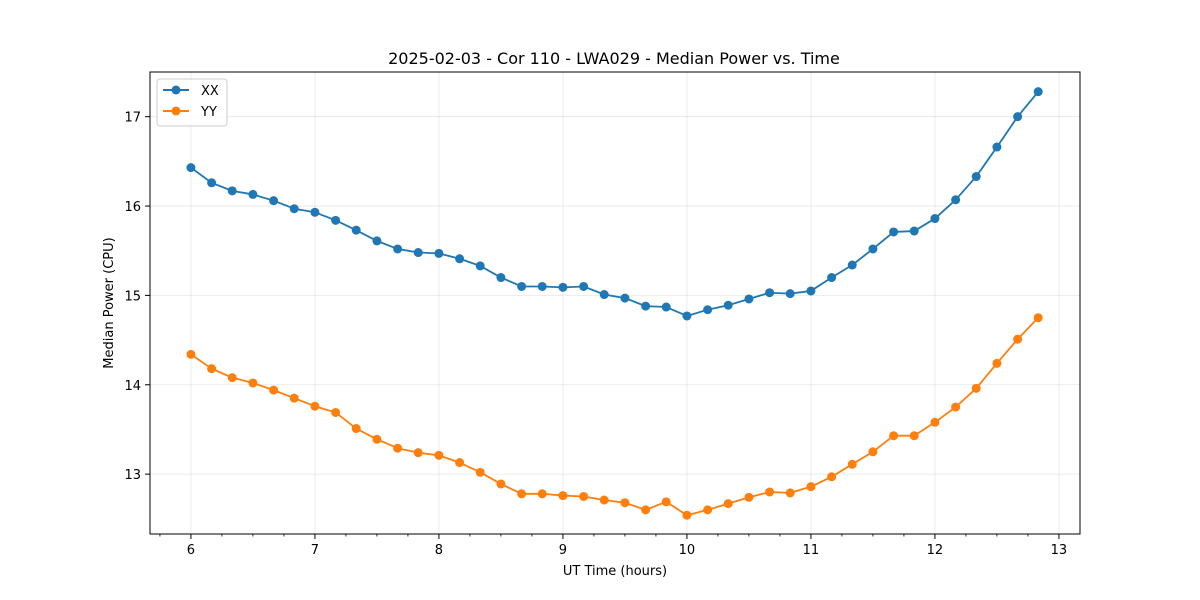 Image resolution: width=1200 pixels, height=600 pixels. Describe the element at coordinates (192, 102) in the screenshot. I see `legend: XX YY` at that location.